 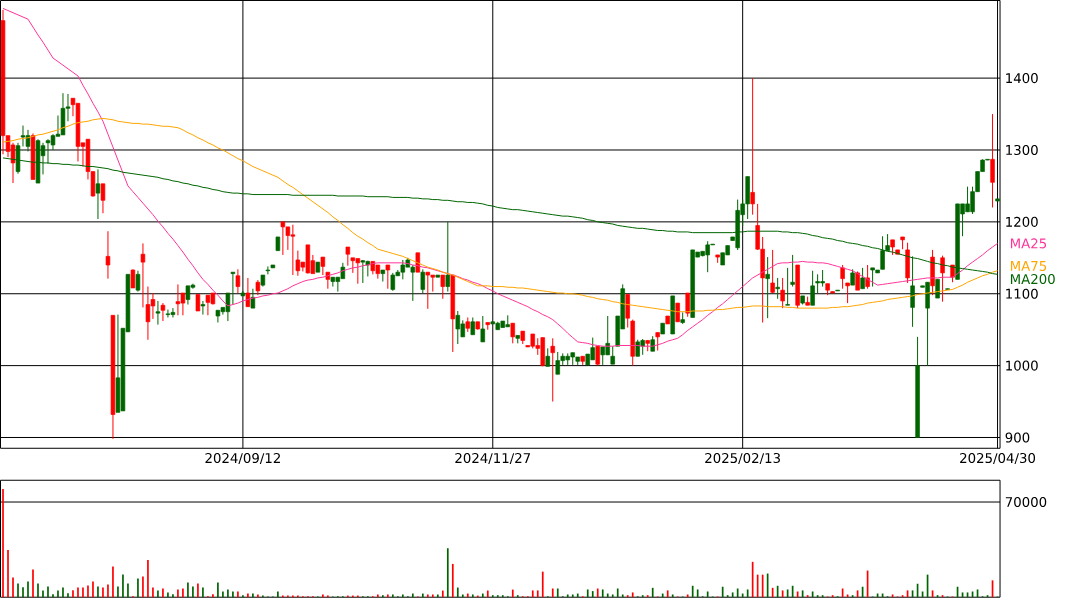 What do you see at coordinates (1028, 265) in the screenshot?
I see `series-label: MA75` at bounding box center [1028, 265].